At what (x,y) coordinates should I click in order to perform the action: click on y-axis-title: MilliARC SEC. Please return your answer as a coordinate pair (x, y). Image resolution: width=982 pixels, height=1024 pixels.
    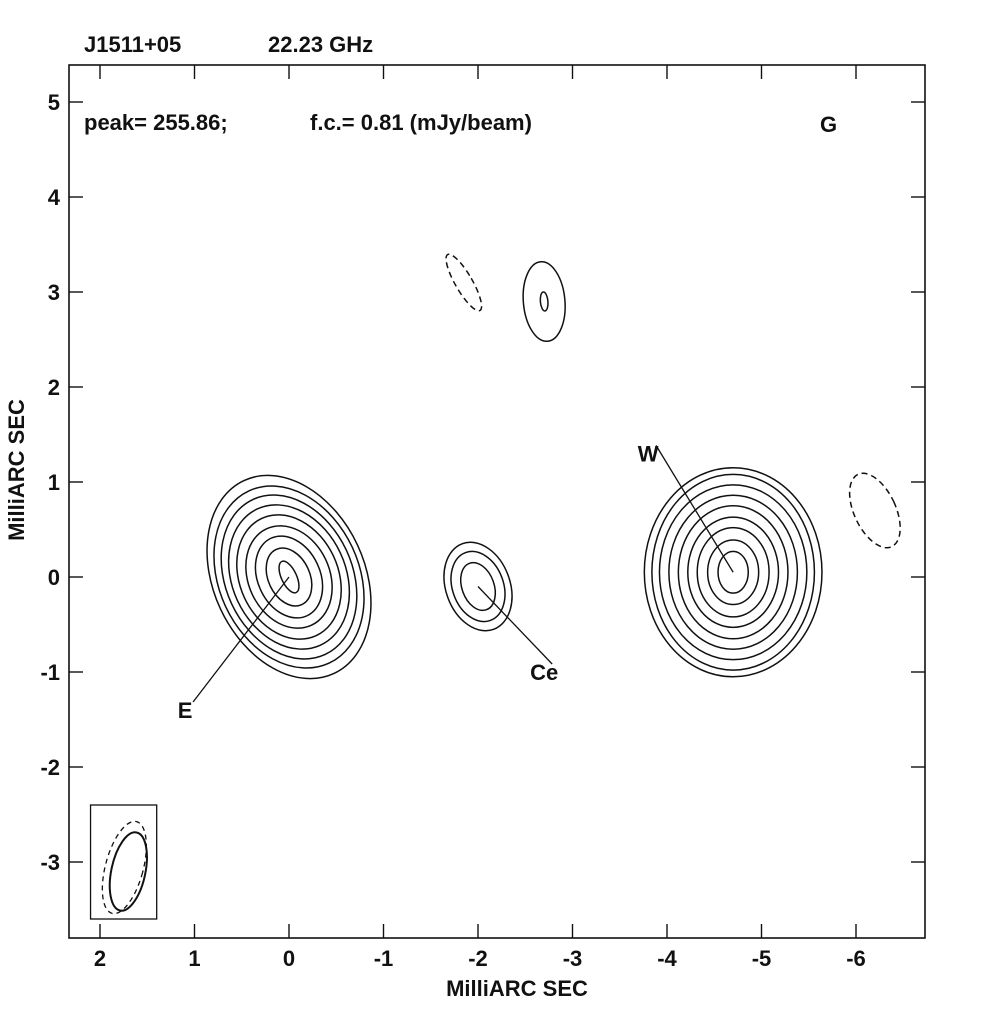
    Looking at the image, I should click on (16, 470).